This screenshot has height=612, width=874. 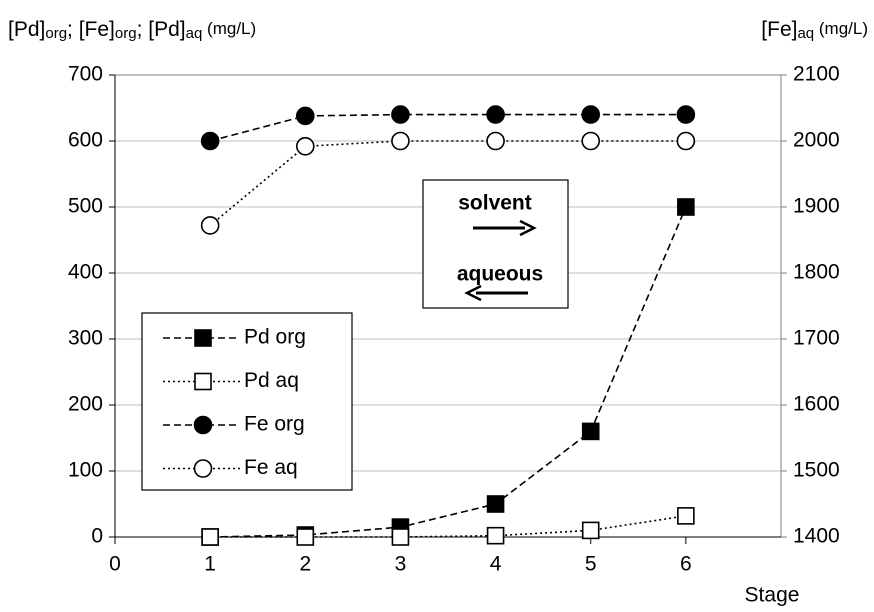 What do you see at coordinates (271, 380) in the screenshot?
I see `legend-label: Pd aq` at bounding box center [271, 380].